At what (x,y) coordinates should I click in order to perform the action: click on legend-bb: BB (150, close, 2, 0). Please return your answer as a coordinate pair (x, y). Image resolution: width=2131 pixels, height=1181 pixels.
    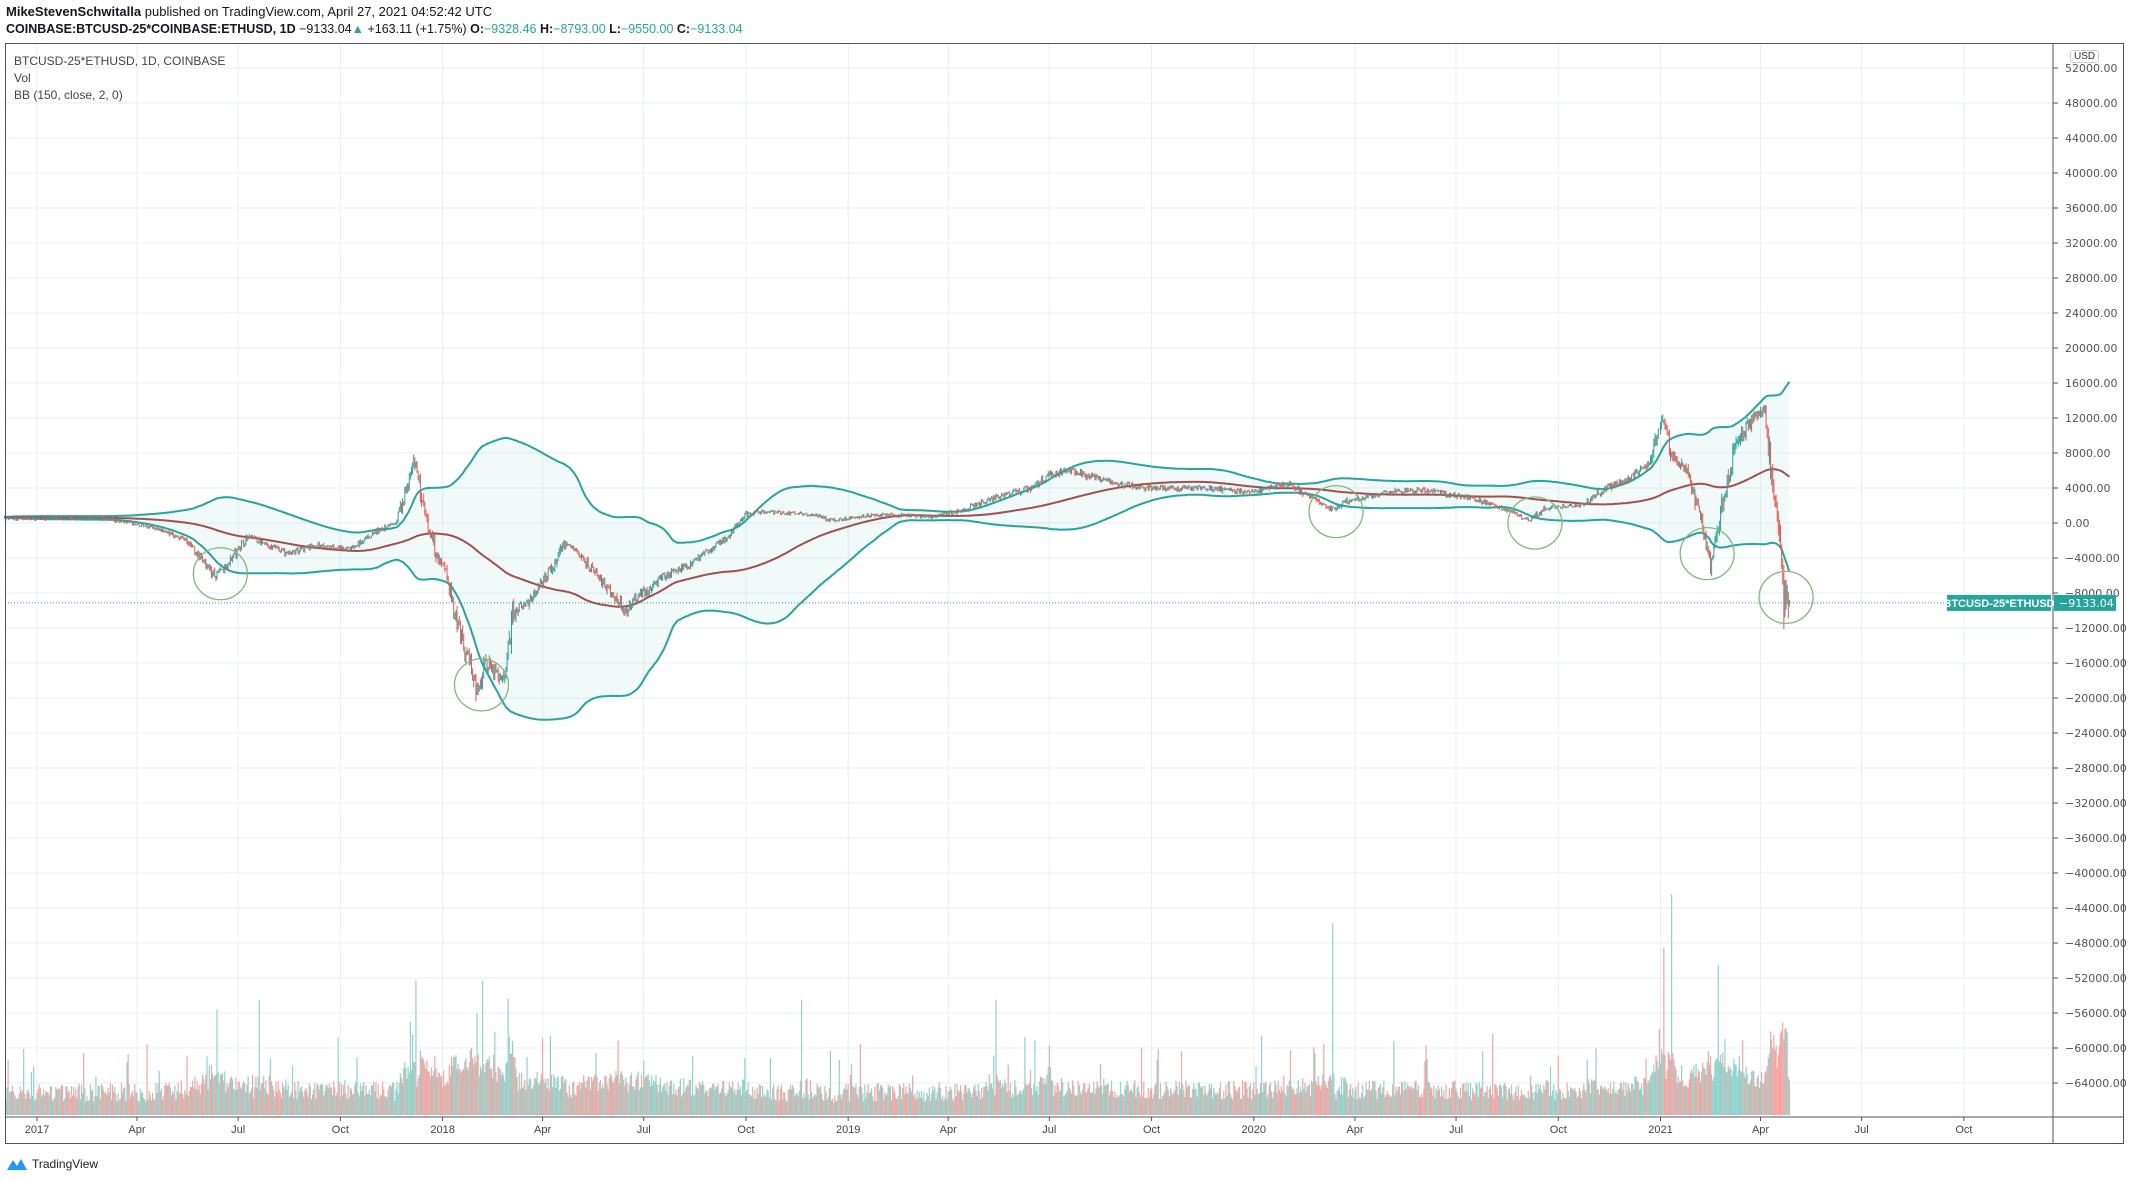
    Looking at the image, I should click on (68, 95).